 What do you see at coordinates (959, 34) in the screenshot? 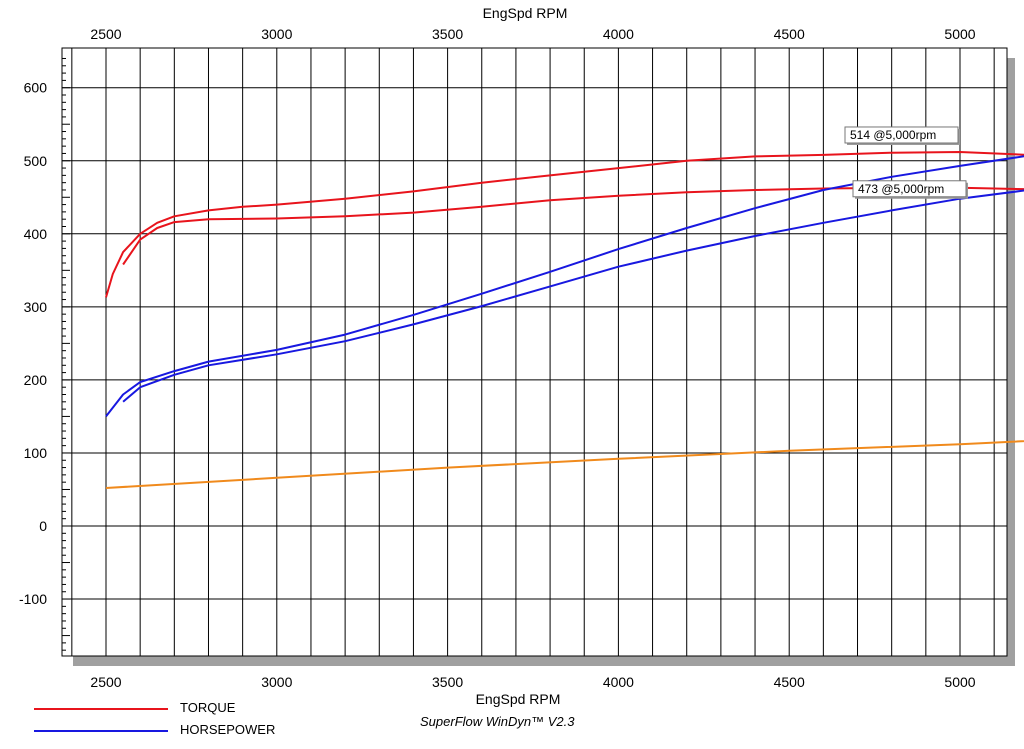
I see `x-tick-label-top: 5000` at bounding box center [959, 34].